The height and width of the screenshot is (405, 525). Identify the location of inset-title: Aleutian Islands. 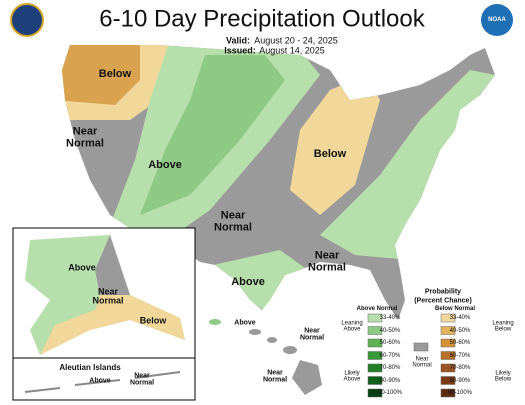
(90, 367).